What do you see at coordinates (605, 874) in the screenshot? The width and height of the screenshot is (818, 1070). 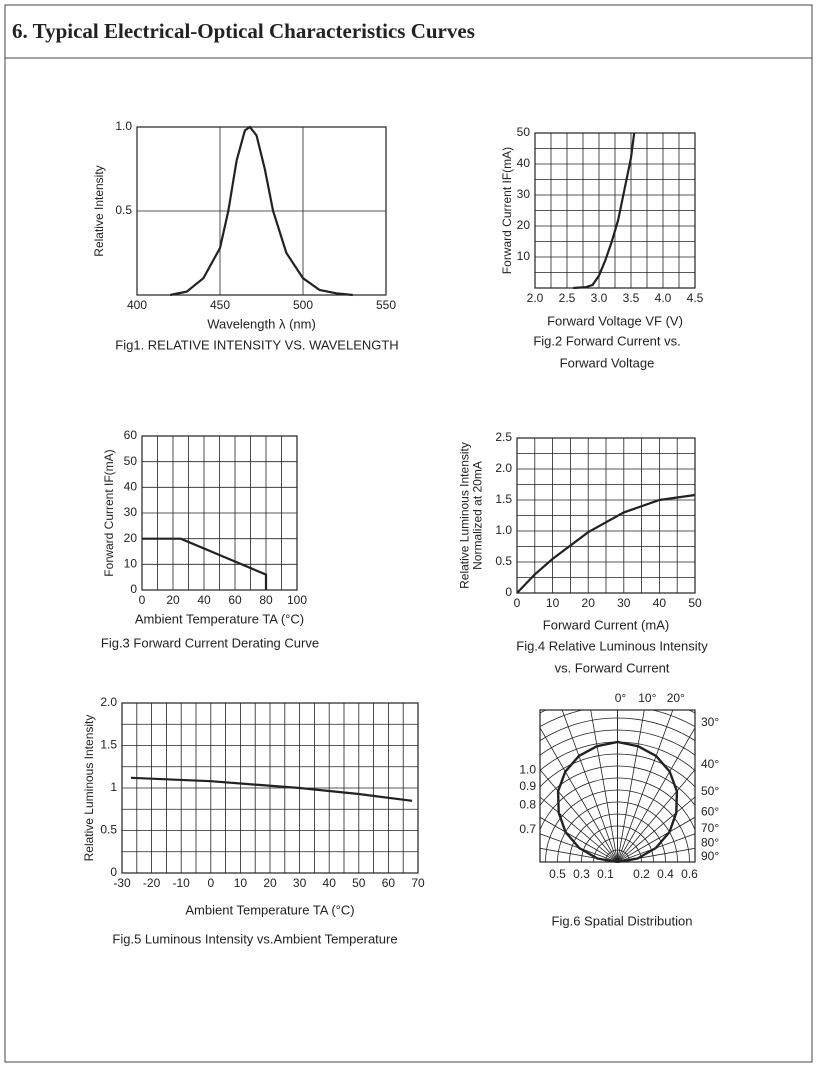 I see `r-tick-label: 0.1` at bounding box center [605, 874].